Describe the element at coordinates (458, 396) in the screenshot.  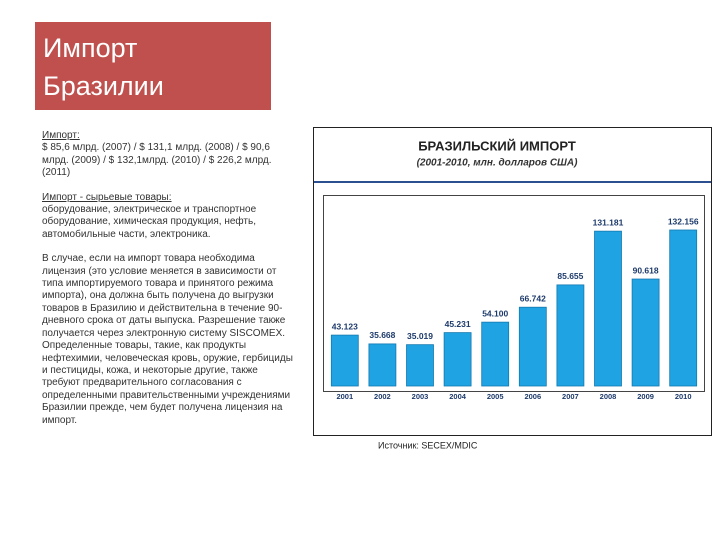
I see `x-tick-label: 2004` at that location.